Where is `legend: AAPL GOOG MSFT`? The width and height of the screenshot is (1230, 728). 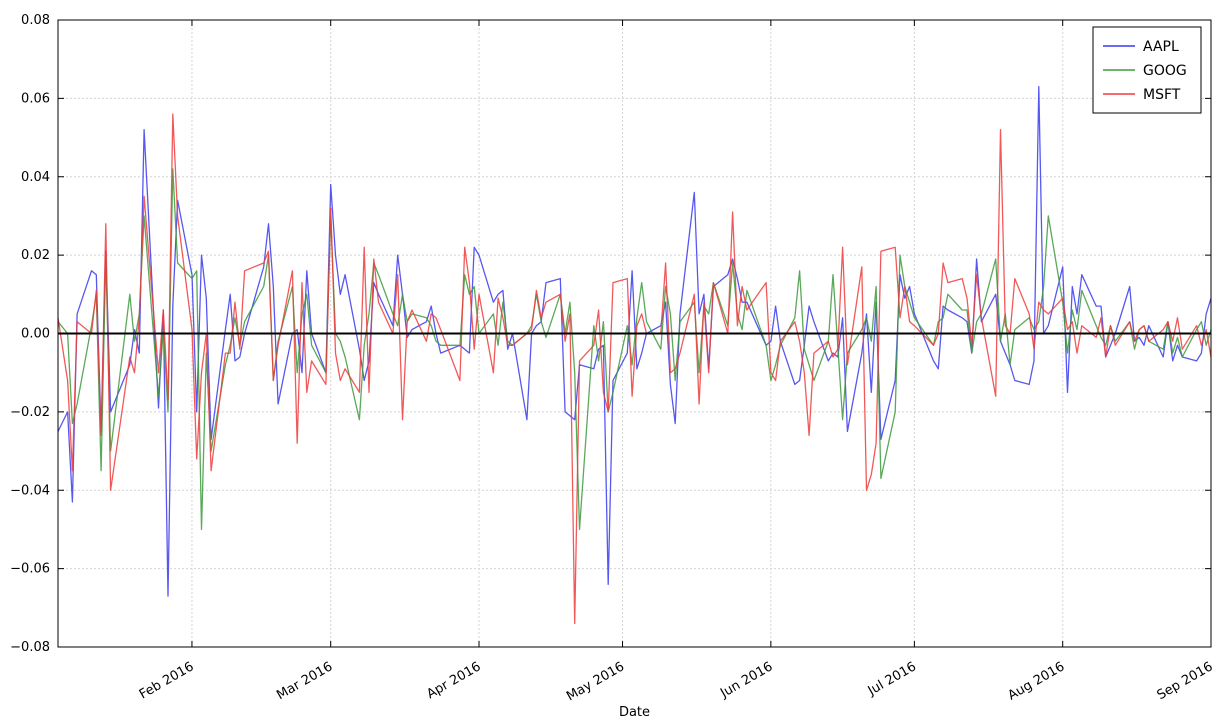
legend: AAPL GOOG MSFT is located at coordinates (1147, 70).